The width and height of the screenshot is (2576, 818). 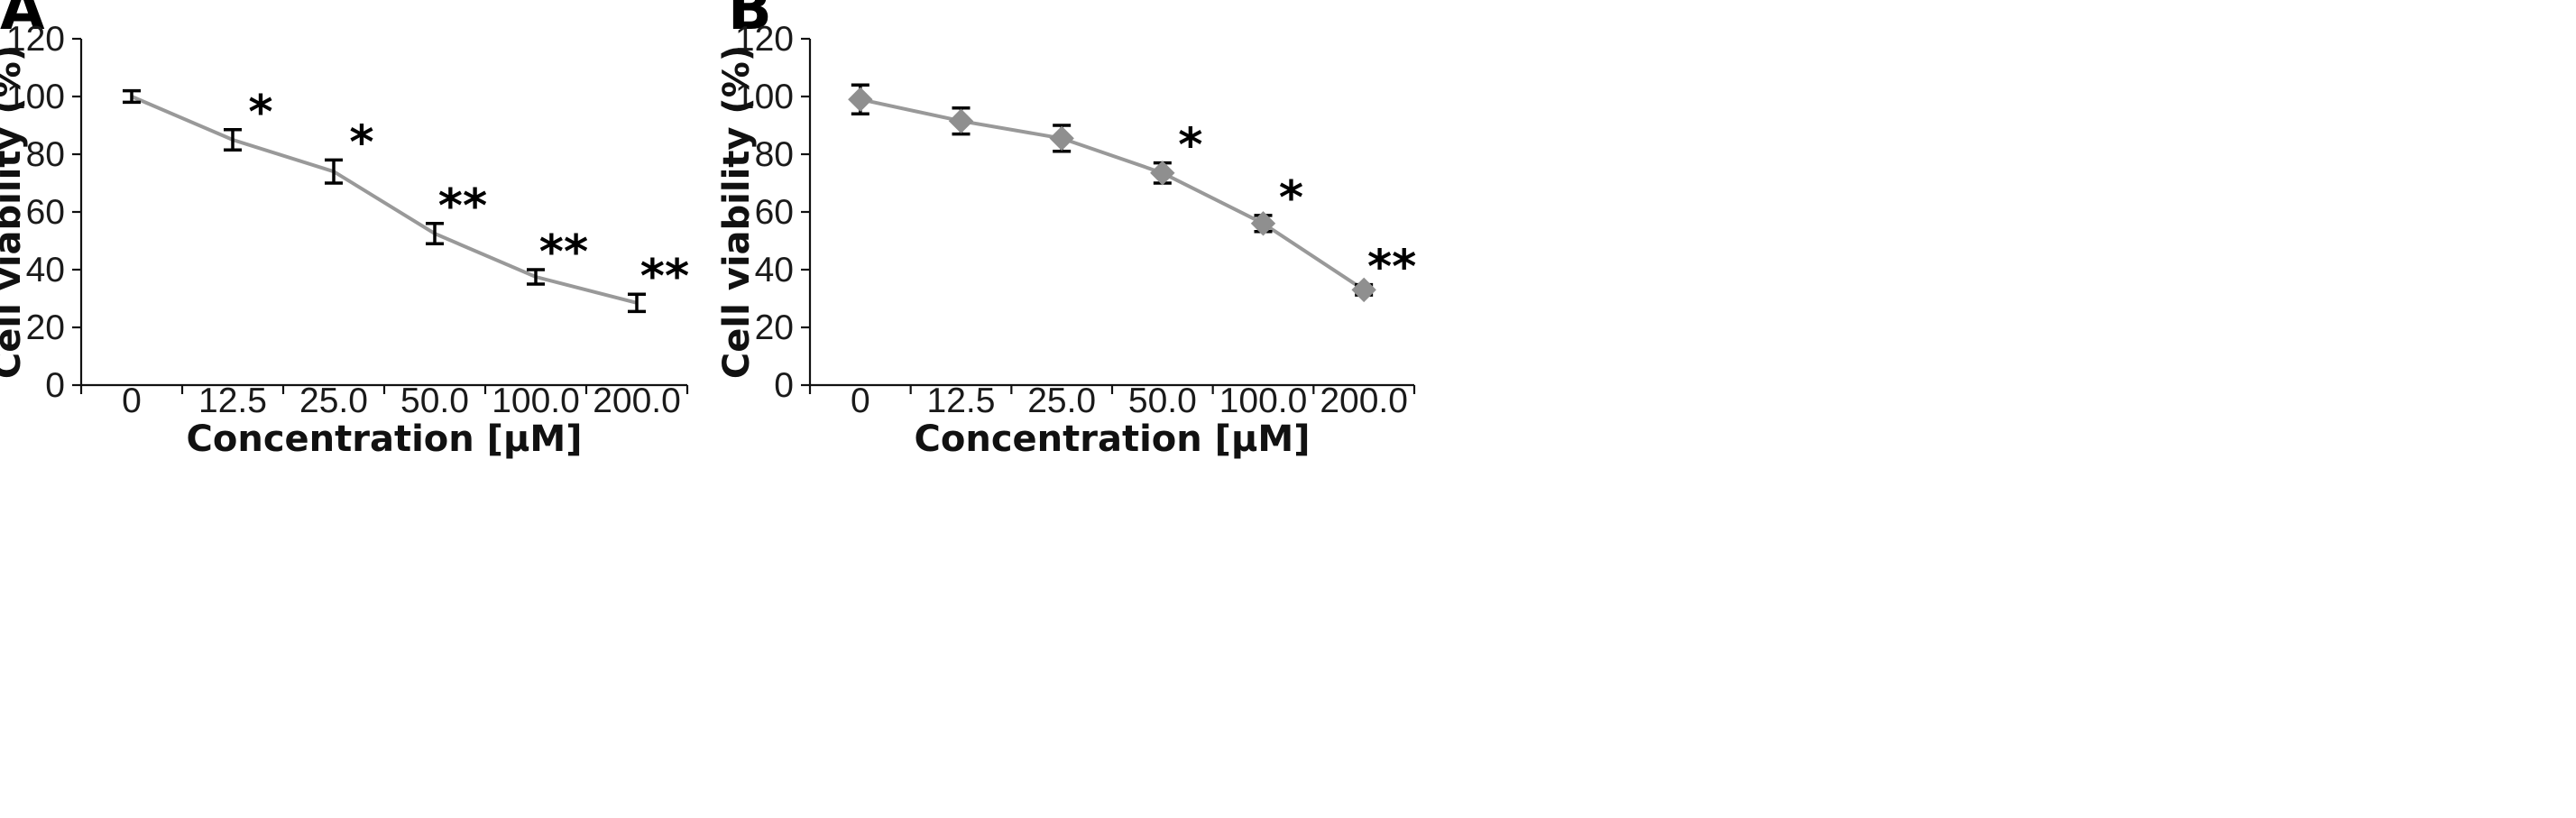 What do you see at coordinates (22, 21) in the screenshot?
I see `panel-label: A` at bounding box center [22, 21].